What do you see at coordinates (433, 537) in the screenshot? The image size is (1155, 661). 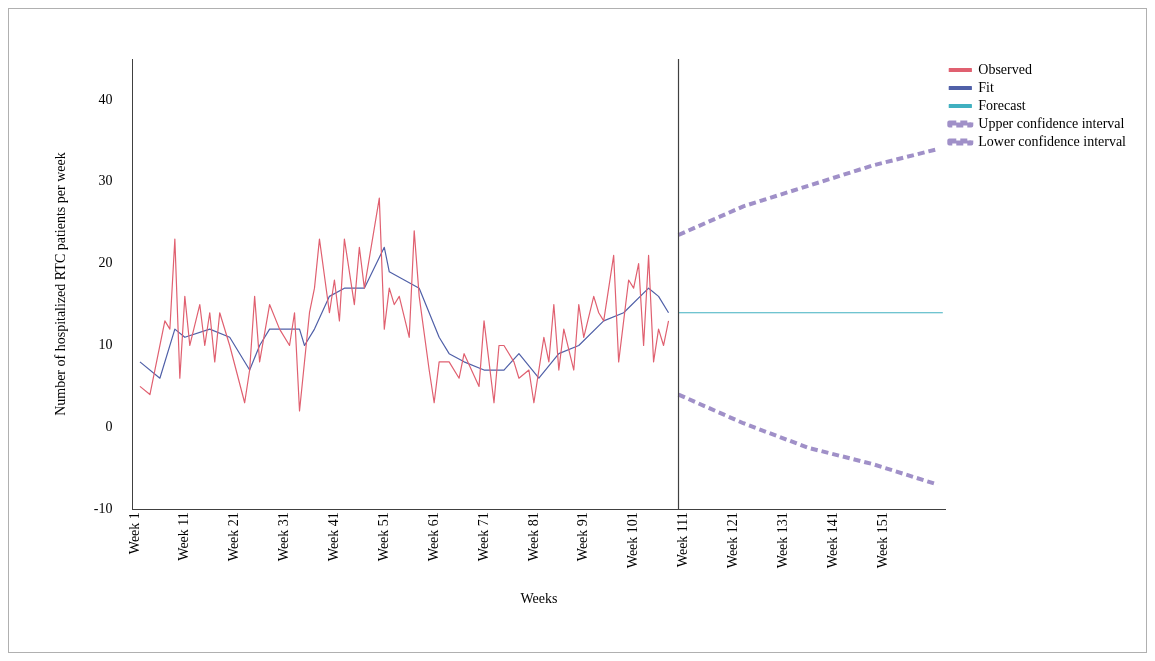 I see `x-tick-label: Week 61` at bounding box center [433, 537].